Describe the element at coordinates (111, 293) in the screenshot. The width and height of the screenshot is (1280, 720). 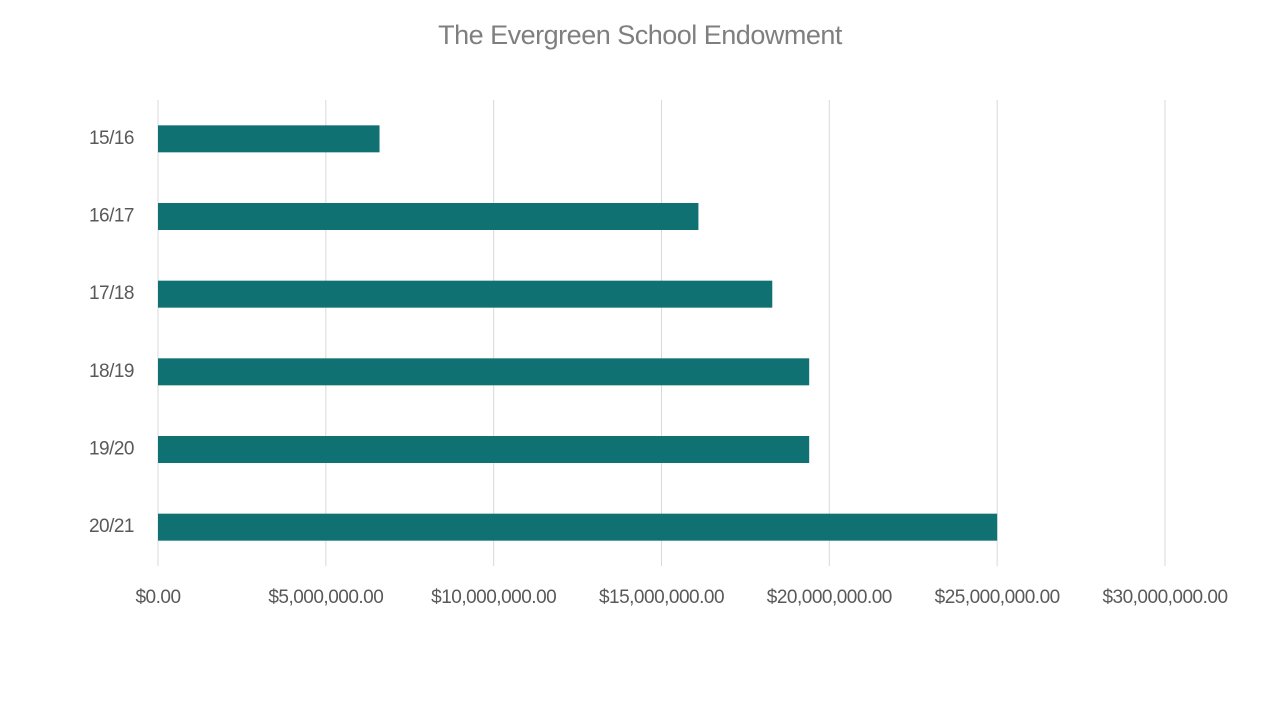
I see `y-tick-label: 17/18` at that location.